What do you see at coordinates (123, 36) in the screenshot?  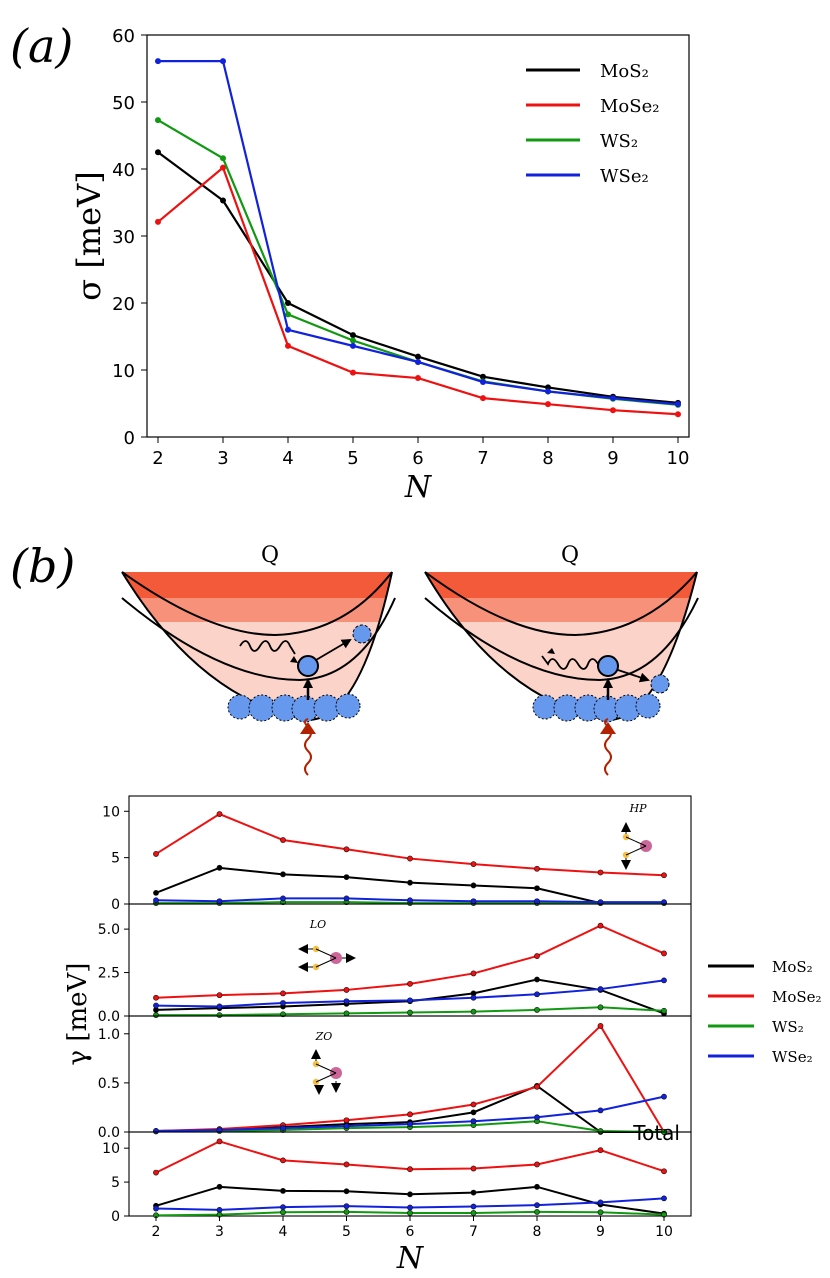 I see `y-tick-label: 60` at bounding box center [123, 36].